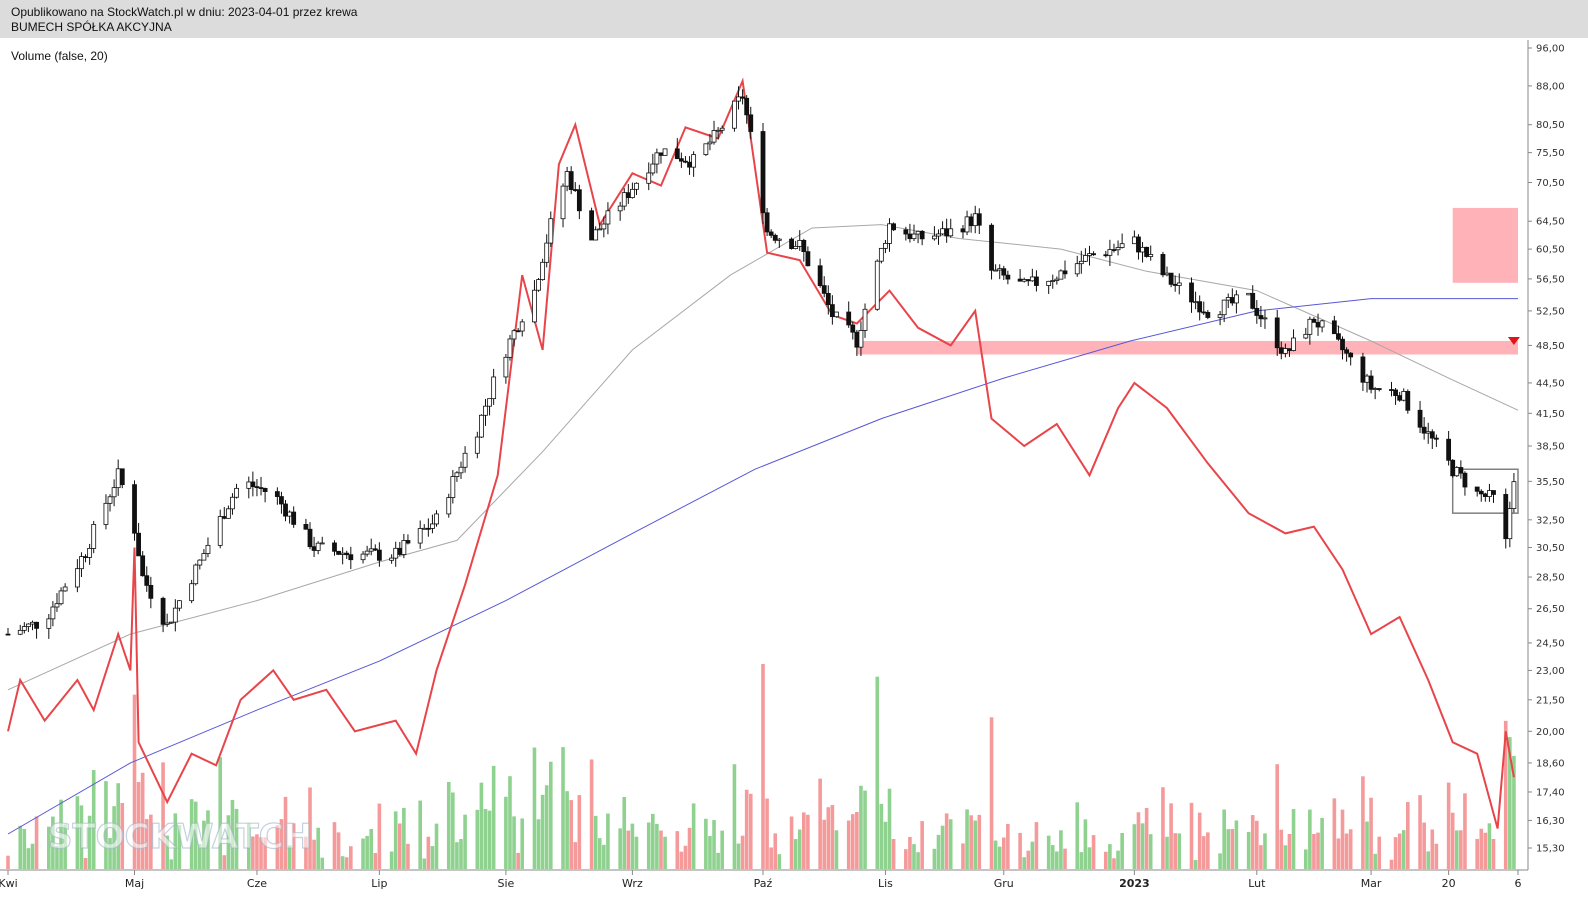 The height and width of the screenshot is (902, 1588). What do you see at coordinates (91, 27) in the screenshot?
I see `company-name: BUMECH SPÓŁKA AKCYJNA` at bounding box center [91, 27].